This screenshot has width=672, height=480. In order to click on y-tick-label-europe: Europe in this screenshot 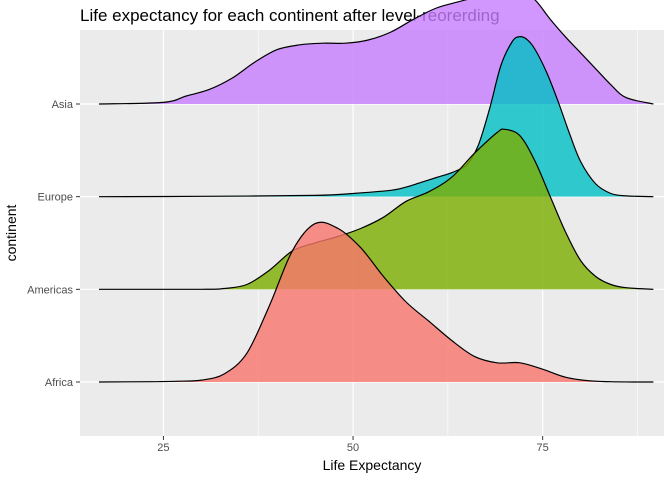, I will do `click(55, 198)`.